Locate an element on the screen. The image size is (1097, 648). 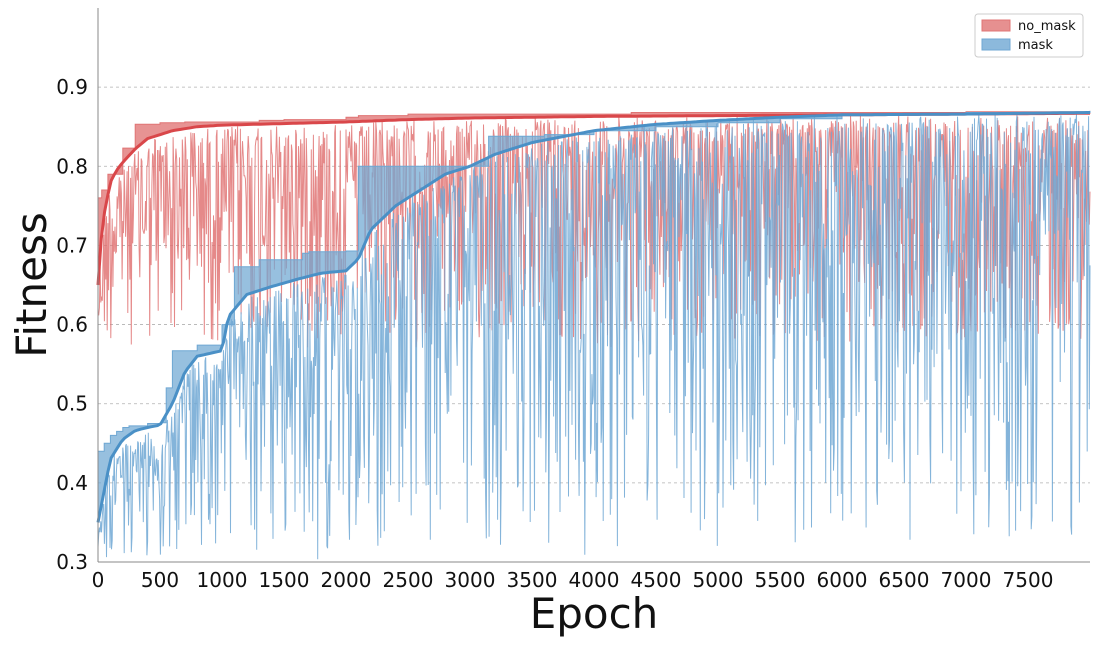
legend-swatch-no-mask is located at coordinates (996, 25).